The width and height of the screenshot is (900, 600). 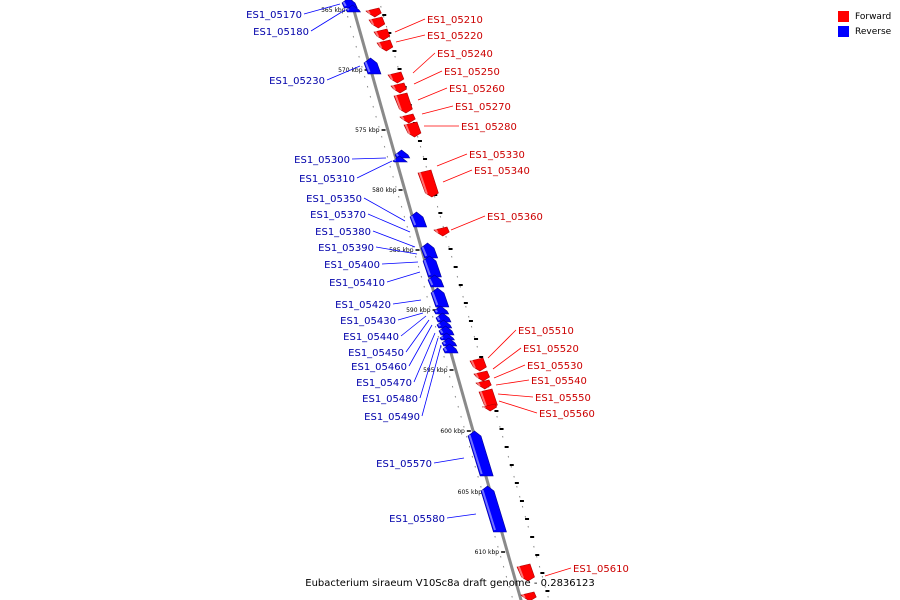 What do you see at coordinates (322, 160) in the screenshot?
I see `reverse-gene-label: ES1_05300` at bounding box center [322, 160].